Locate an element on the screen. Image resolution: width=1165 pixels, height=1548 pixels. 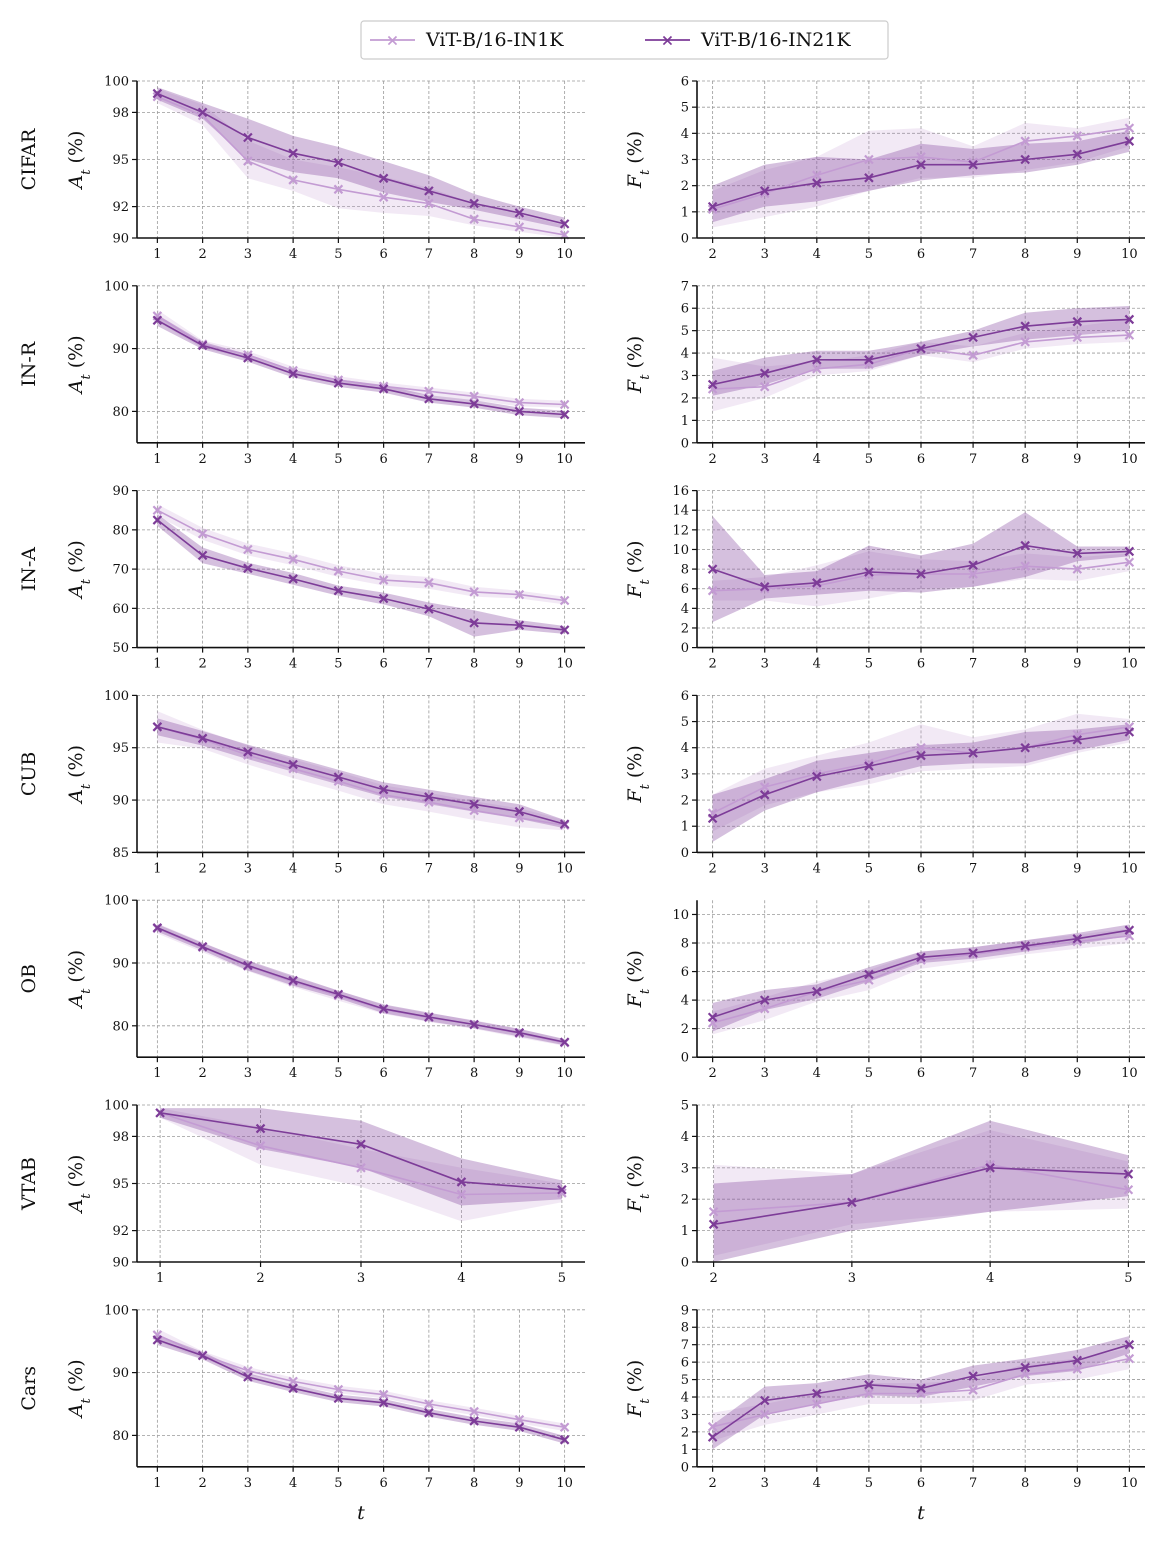
y-tick-label: 100 is located at coordinates (116, 286).